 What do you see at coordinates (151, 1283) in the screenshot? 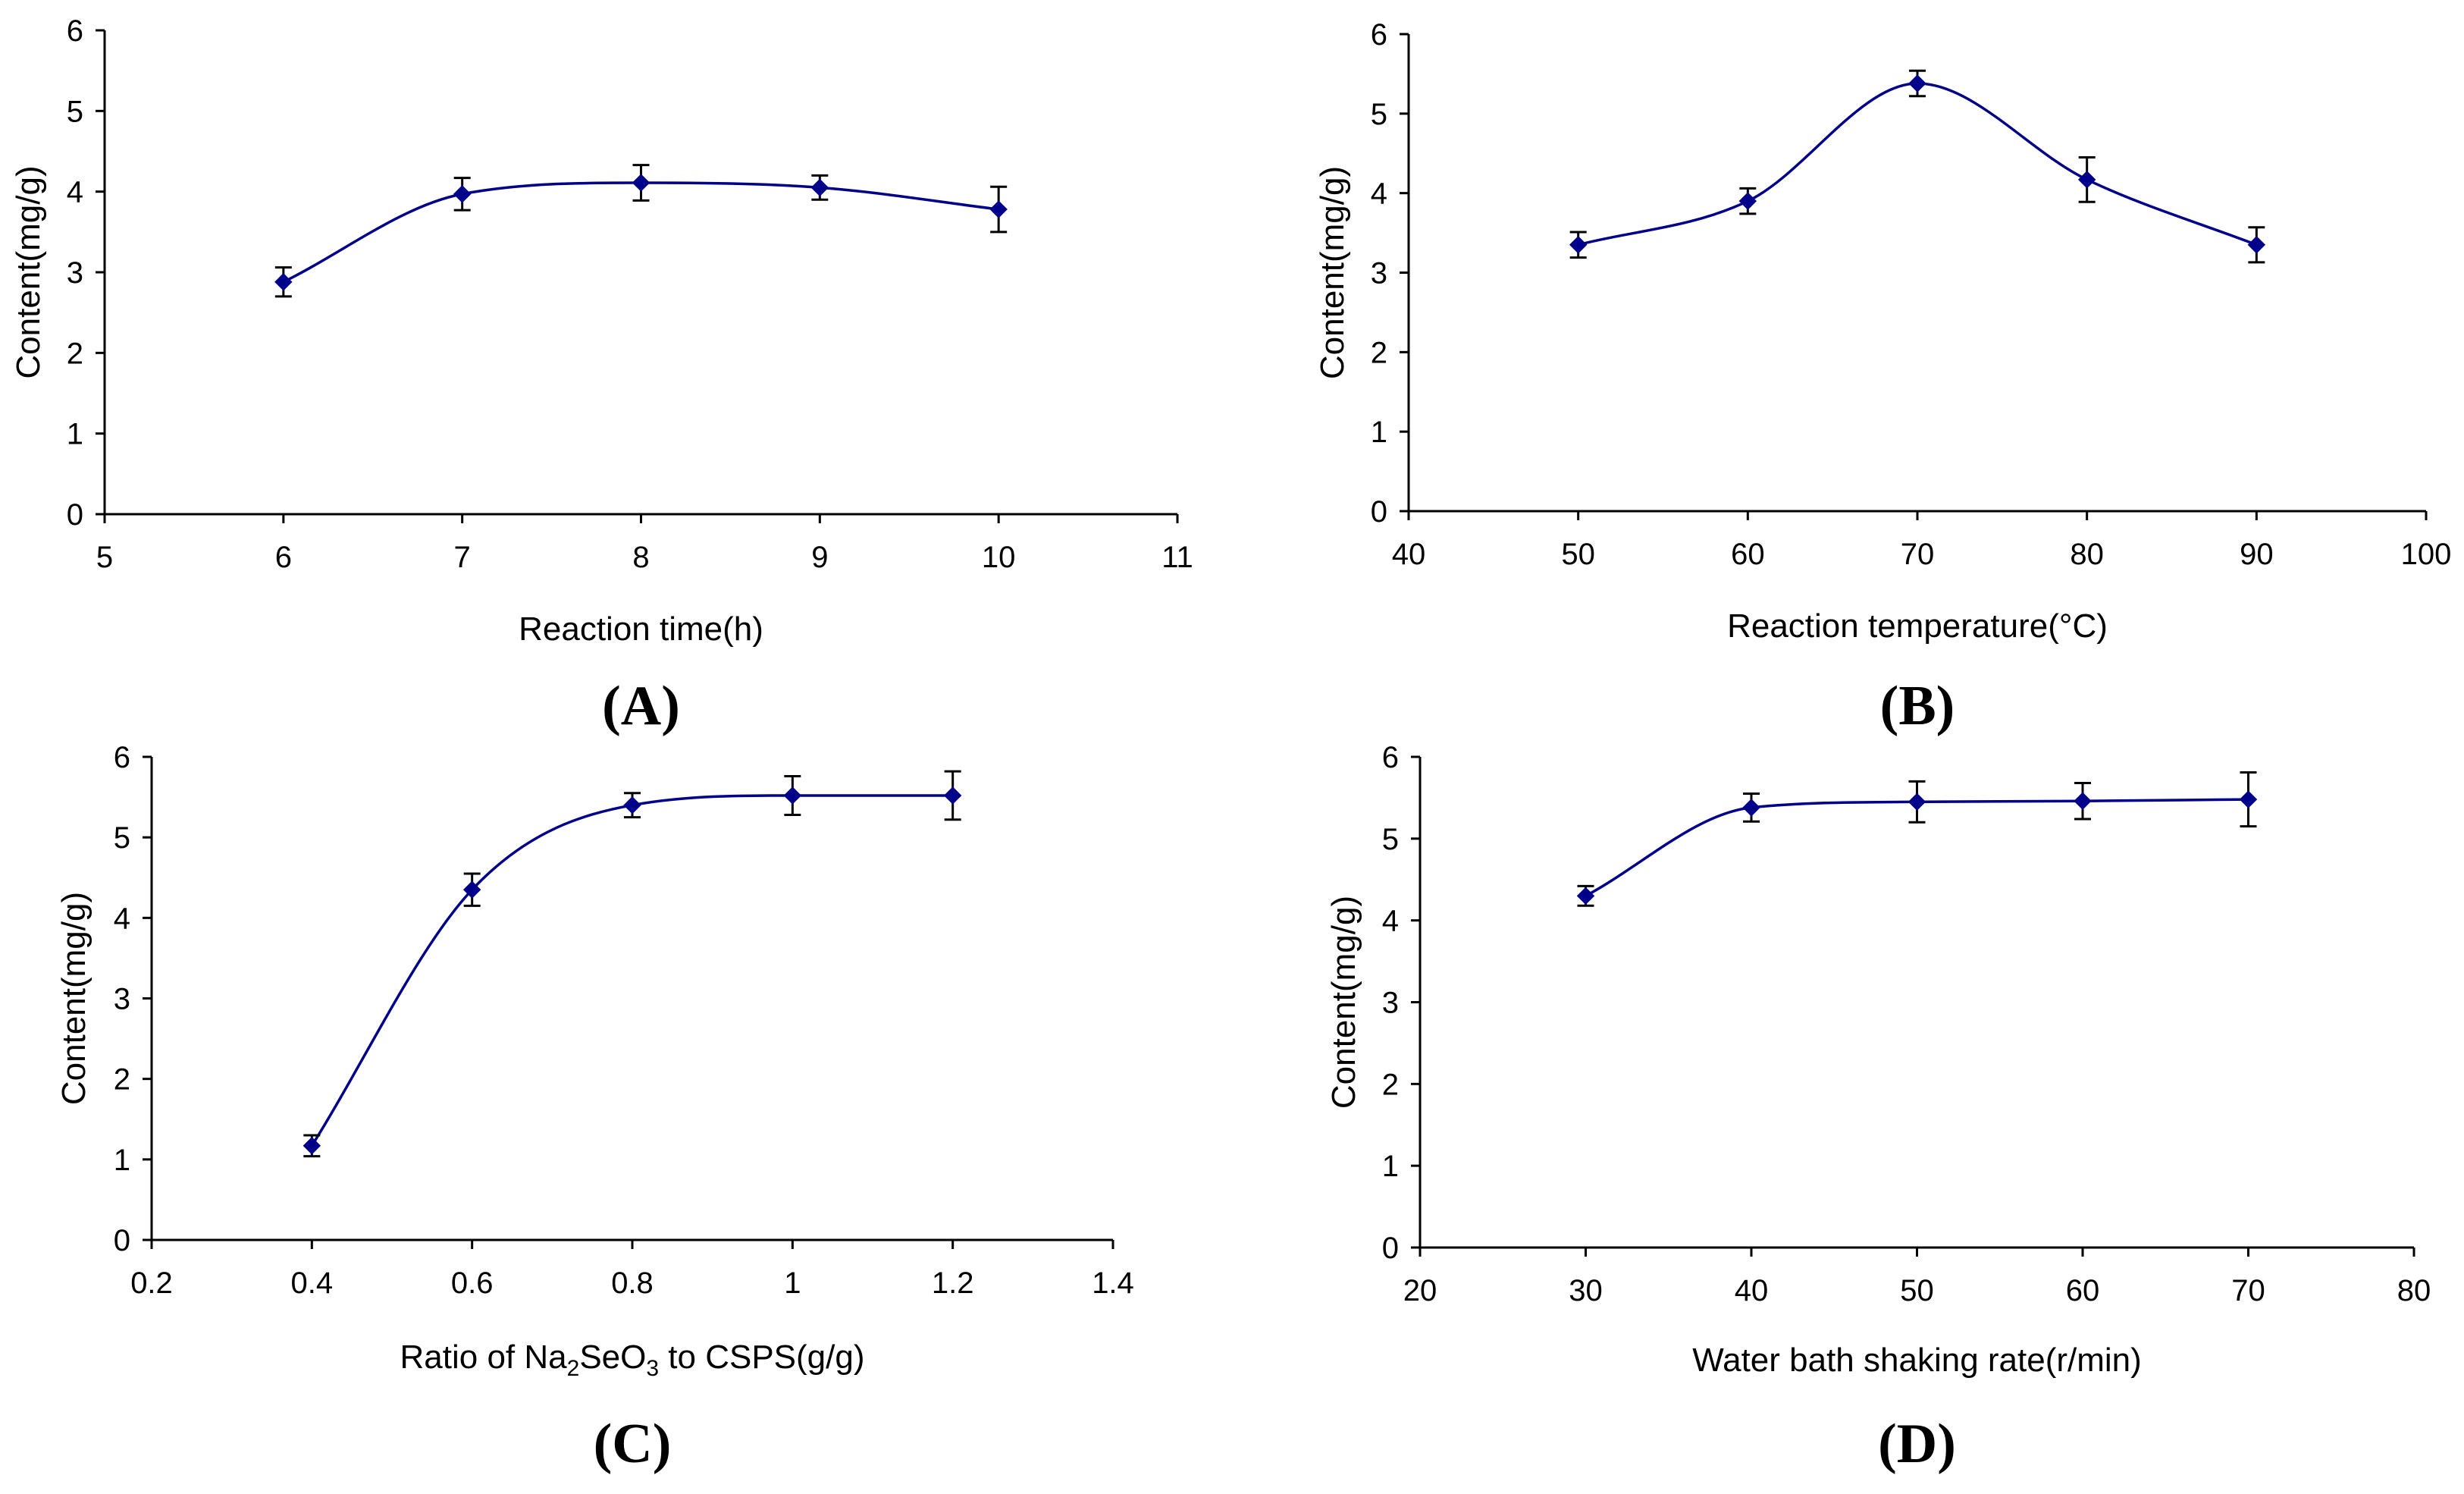
I see `x-tick-label: 0.2` at bounding box center [151, 1283].